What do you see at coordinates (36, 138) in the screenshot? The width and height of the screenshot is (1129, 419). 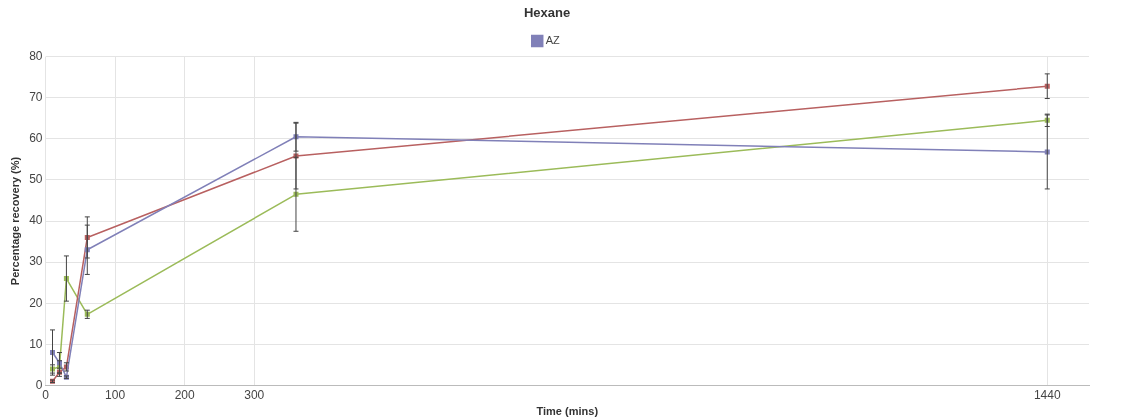 I see `y-tick-label: 60` at bounding box center [36, 138].